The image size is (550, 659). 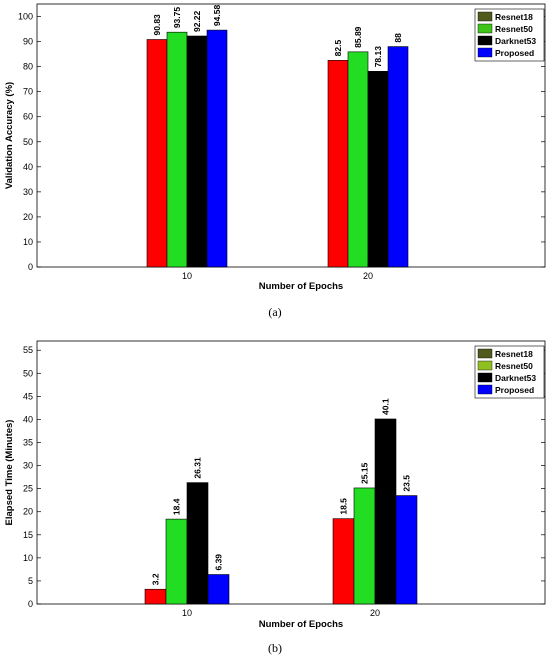 What do you see at coordinates (177, 18) in the screenshot?
I see `bar-value-label: 93.75` at bounding box center [177, 18].